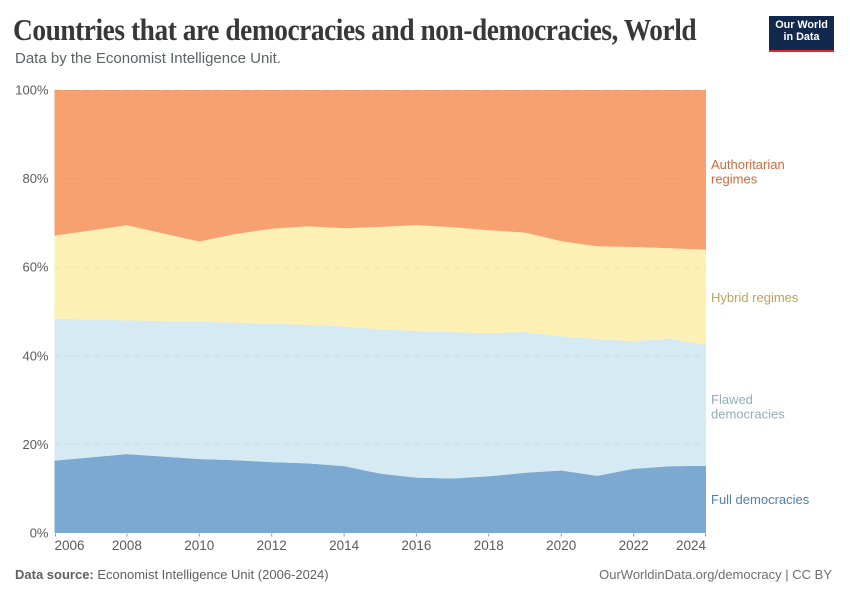 The height and width of the screenshot is (600, 850). Describe the element at coordinates (634, 545) in the screenshot. I see `svg-text: 2022` at that location.